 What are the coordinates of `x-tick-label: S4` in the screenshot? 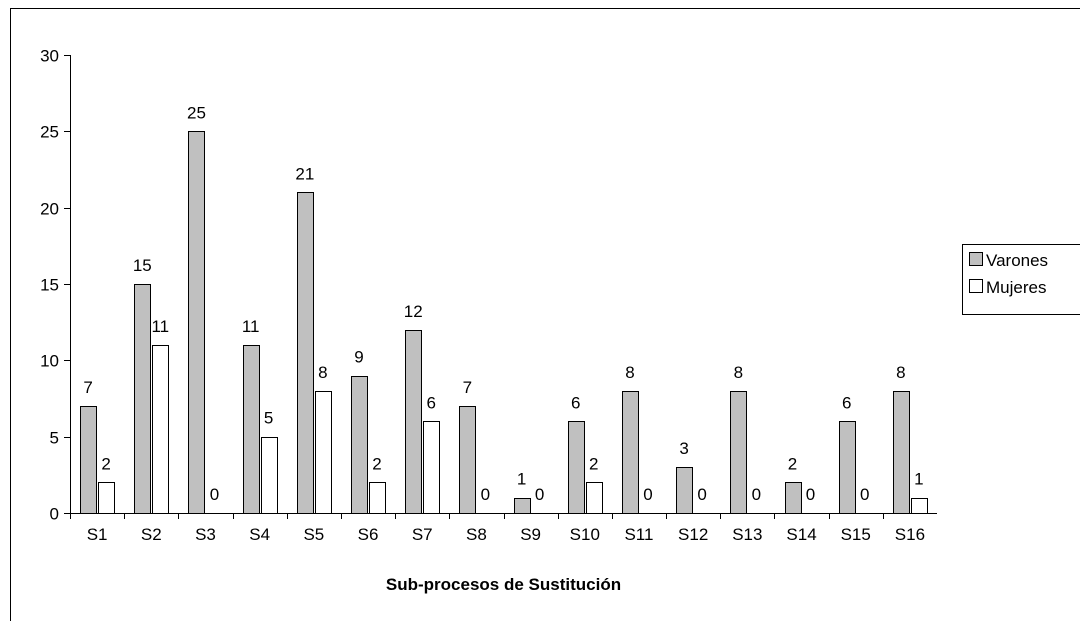 It's located at (259, 534).